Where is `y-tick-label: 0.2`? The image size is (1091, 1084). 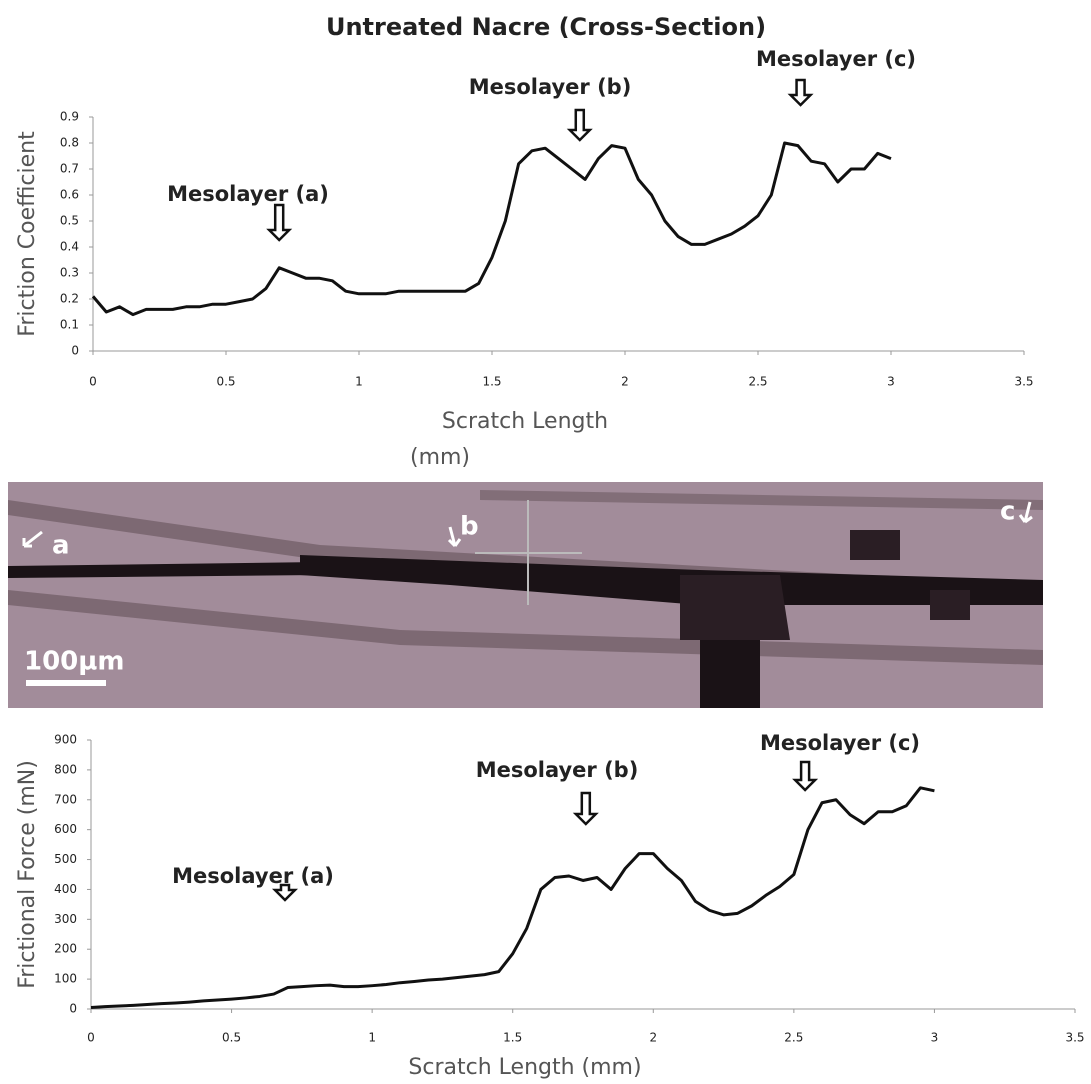 y-tick-label: 0.2 is located at coordinates (69, 299).